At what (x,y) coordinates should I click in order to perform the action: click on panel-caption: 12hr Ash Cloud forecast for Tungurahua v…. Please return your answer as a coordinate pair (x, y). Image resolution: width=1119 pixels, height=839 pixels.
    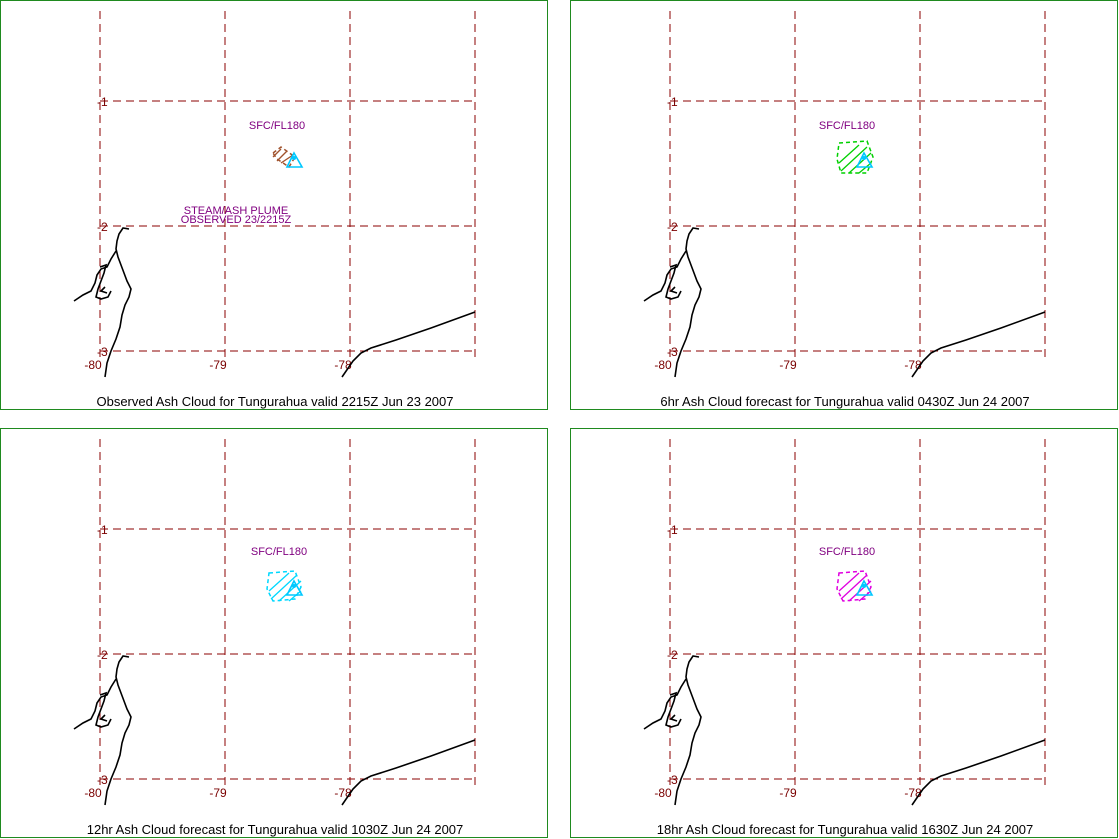
    Looking at the image, I should click on (275, 829).